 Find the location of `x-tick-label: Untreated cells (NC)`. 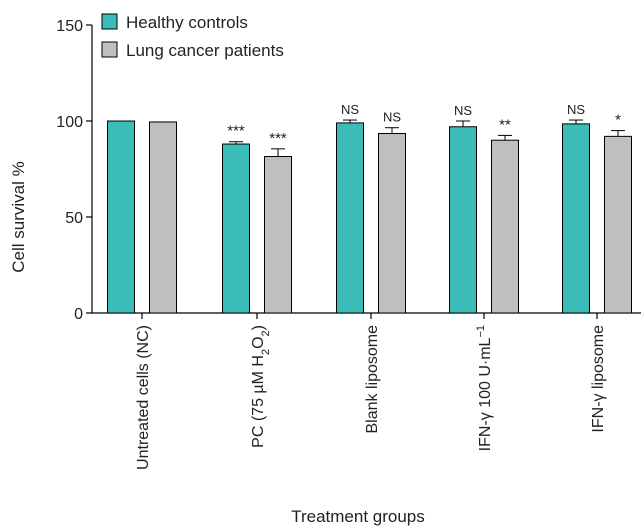

x-tick-label: Untreated cells (NC) is located at coordinates (143, 397).